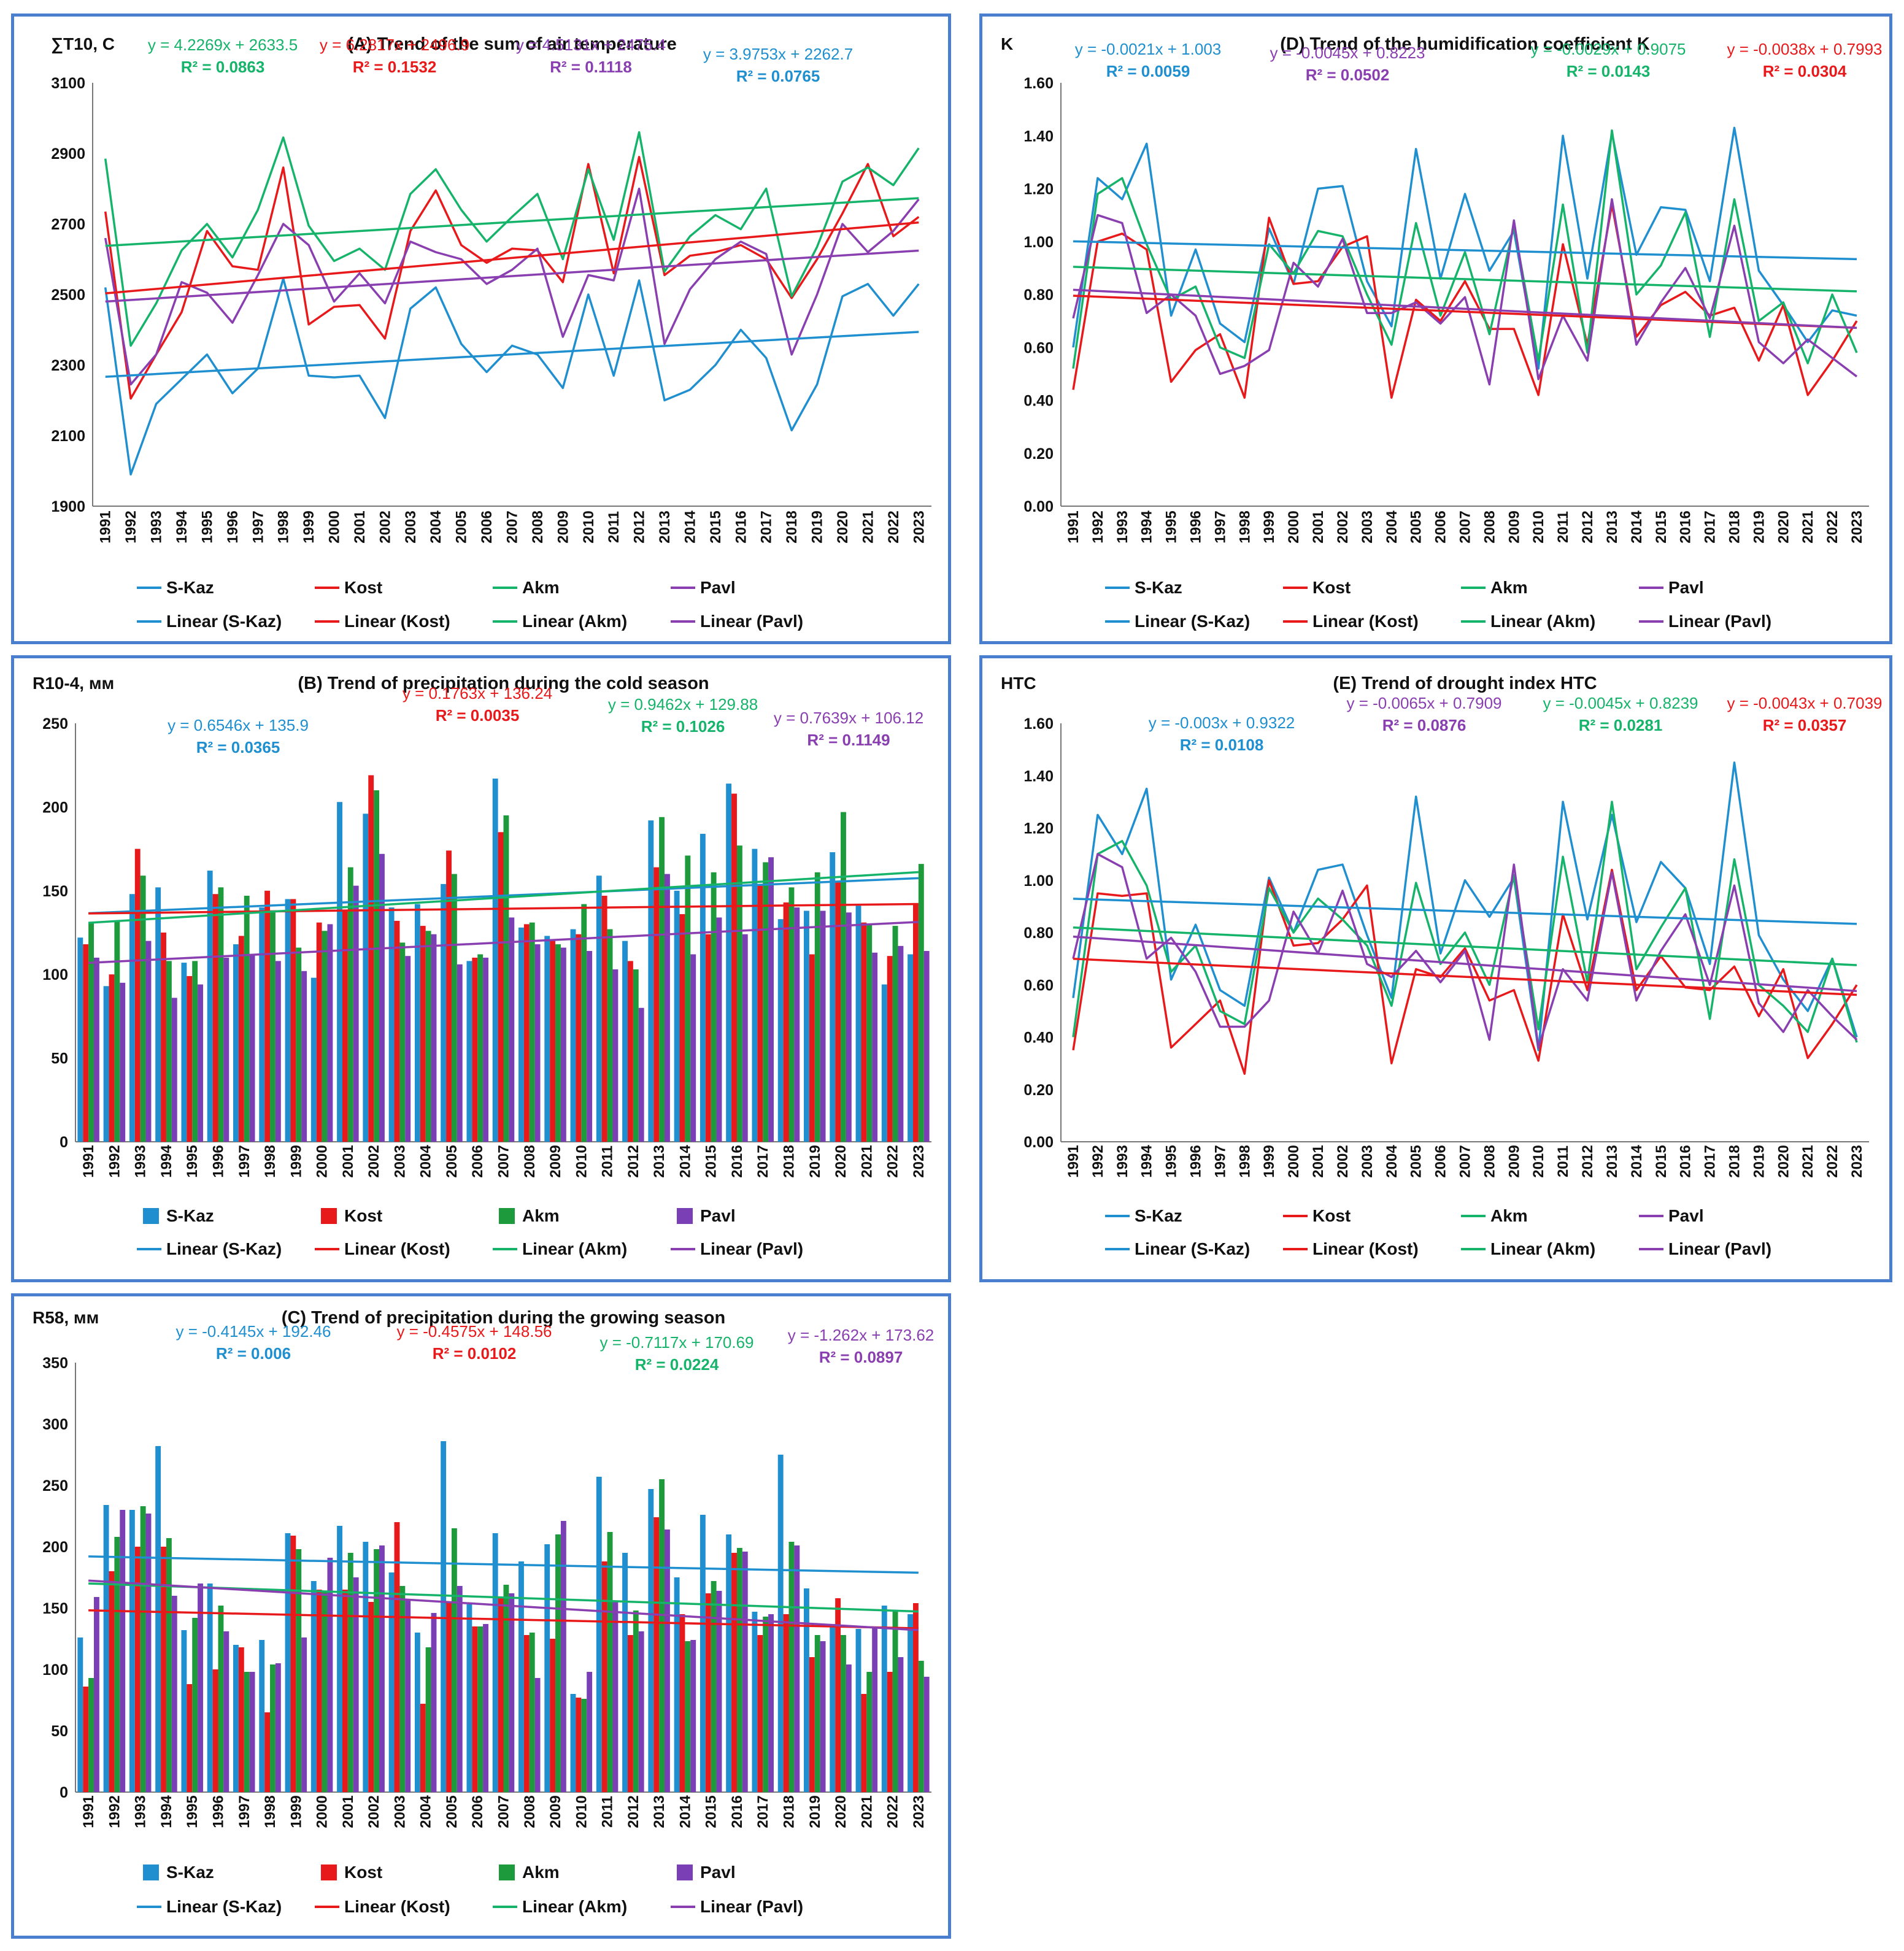 The image size is (1904, 1951). I want to click on x-tick-label: 2005, so click(1416, 526).